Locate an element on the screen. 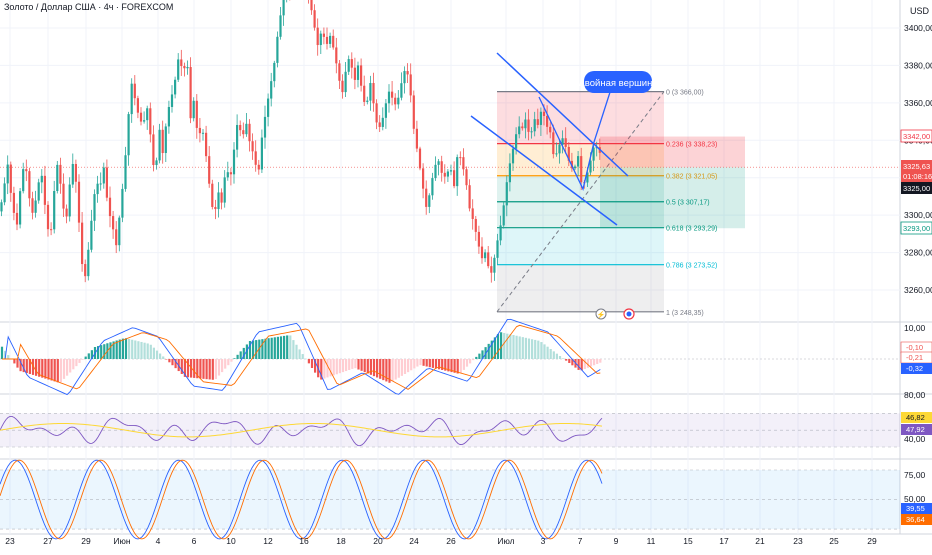 This screenshot has width=932, height=555. time-tick-label: 17 is located at coordinates (724, 541).